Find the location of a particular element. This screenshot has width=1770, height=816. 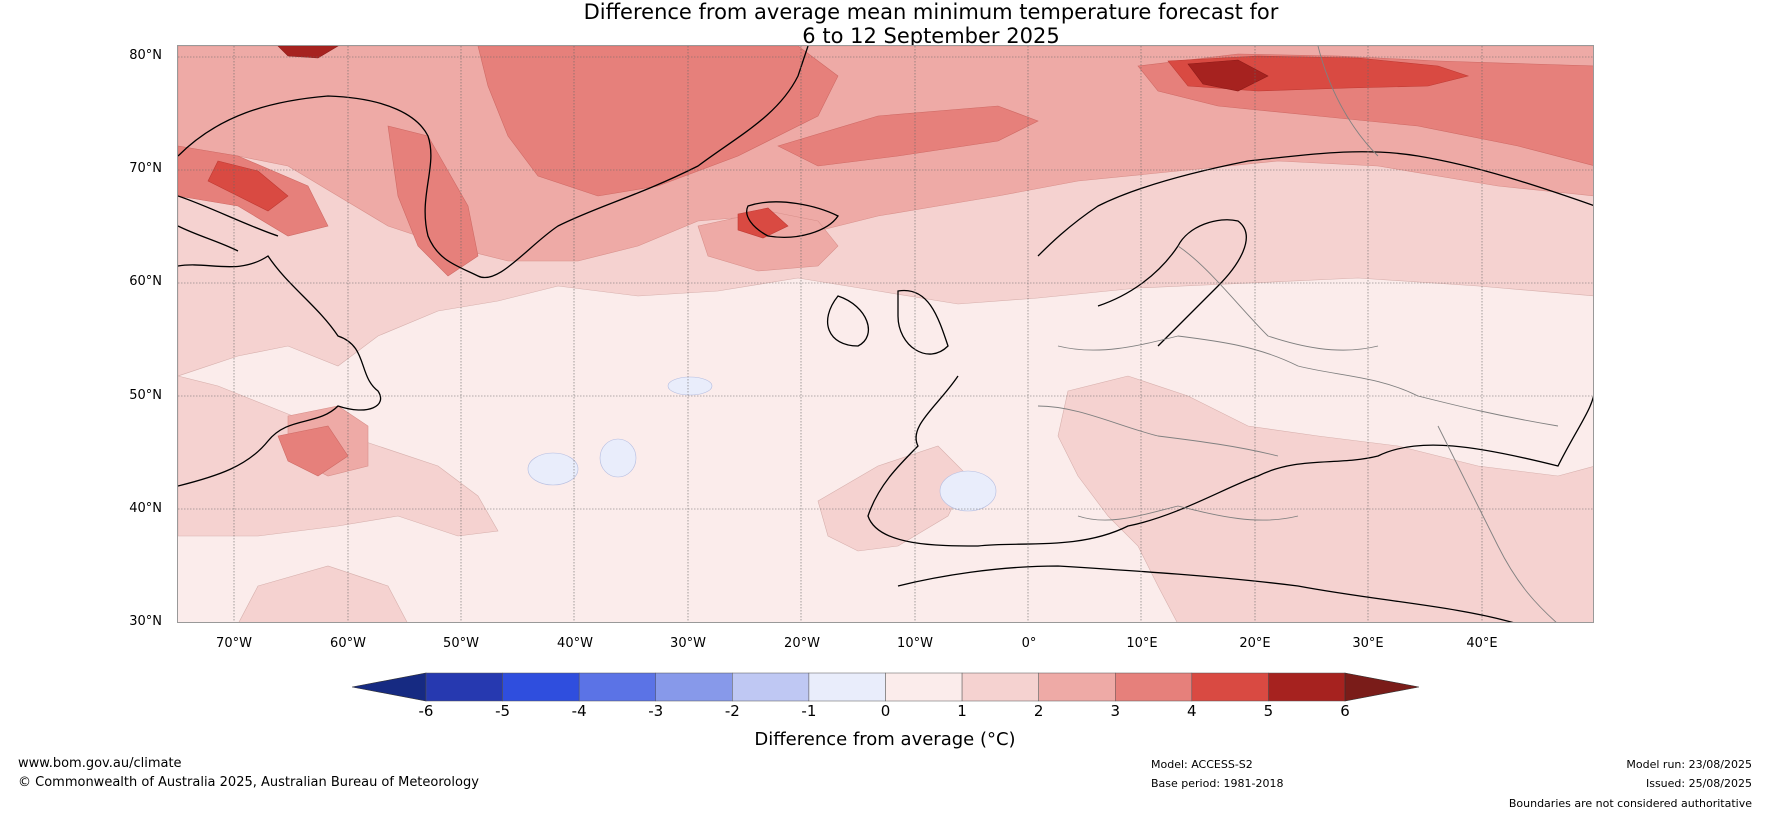

lon-label-30e: 30°E is located at coordinates (1368, 643).